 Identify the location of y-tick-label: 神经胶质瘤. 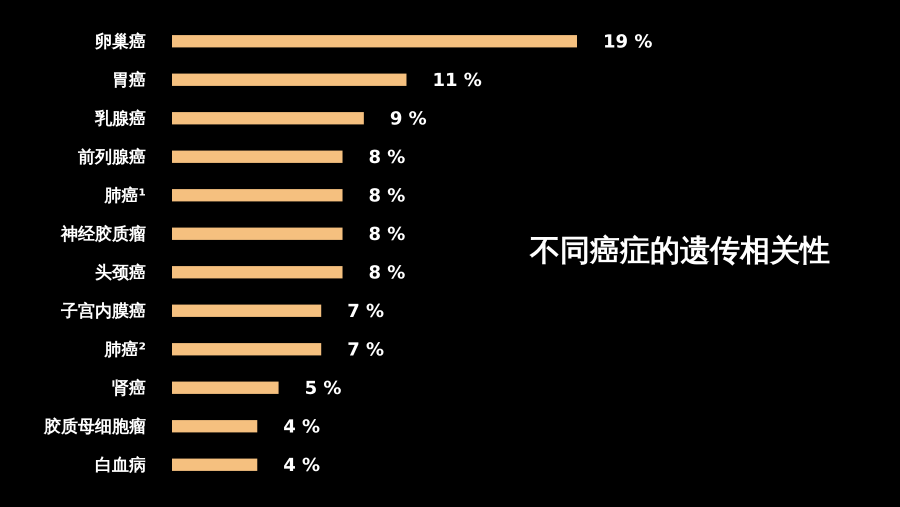
(103, 234).